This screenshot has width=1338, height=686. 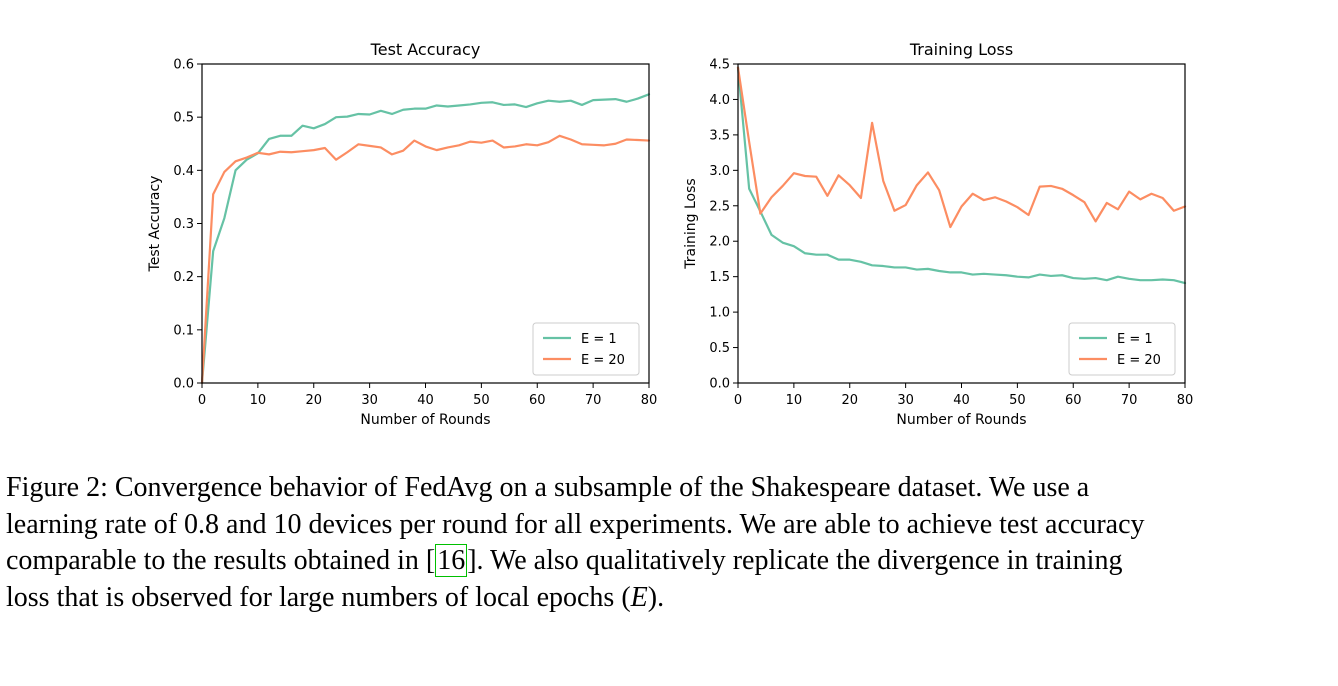 What do you see at coordinates (719, 313) in the screenshot?
I see `y-tick-label: 1.0` at bounding box center [719, 313].